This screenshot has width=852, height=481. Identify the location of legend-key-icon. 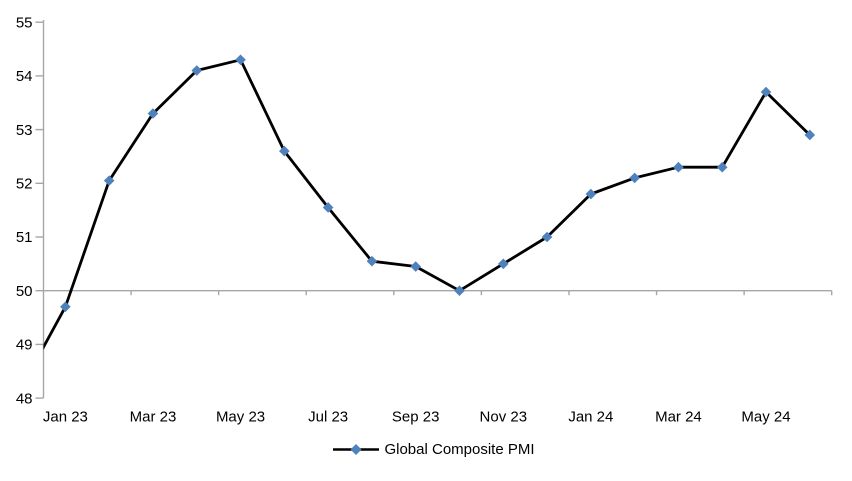
(356, 449).